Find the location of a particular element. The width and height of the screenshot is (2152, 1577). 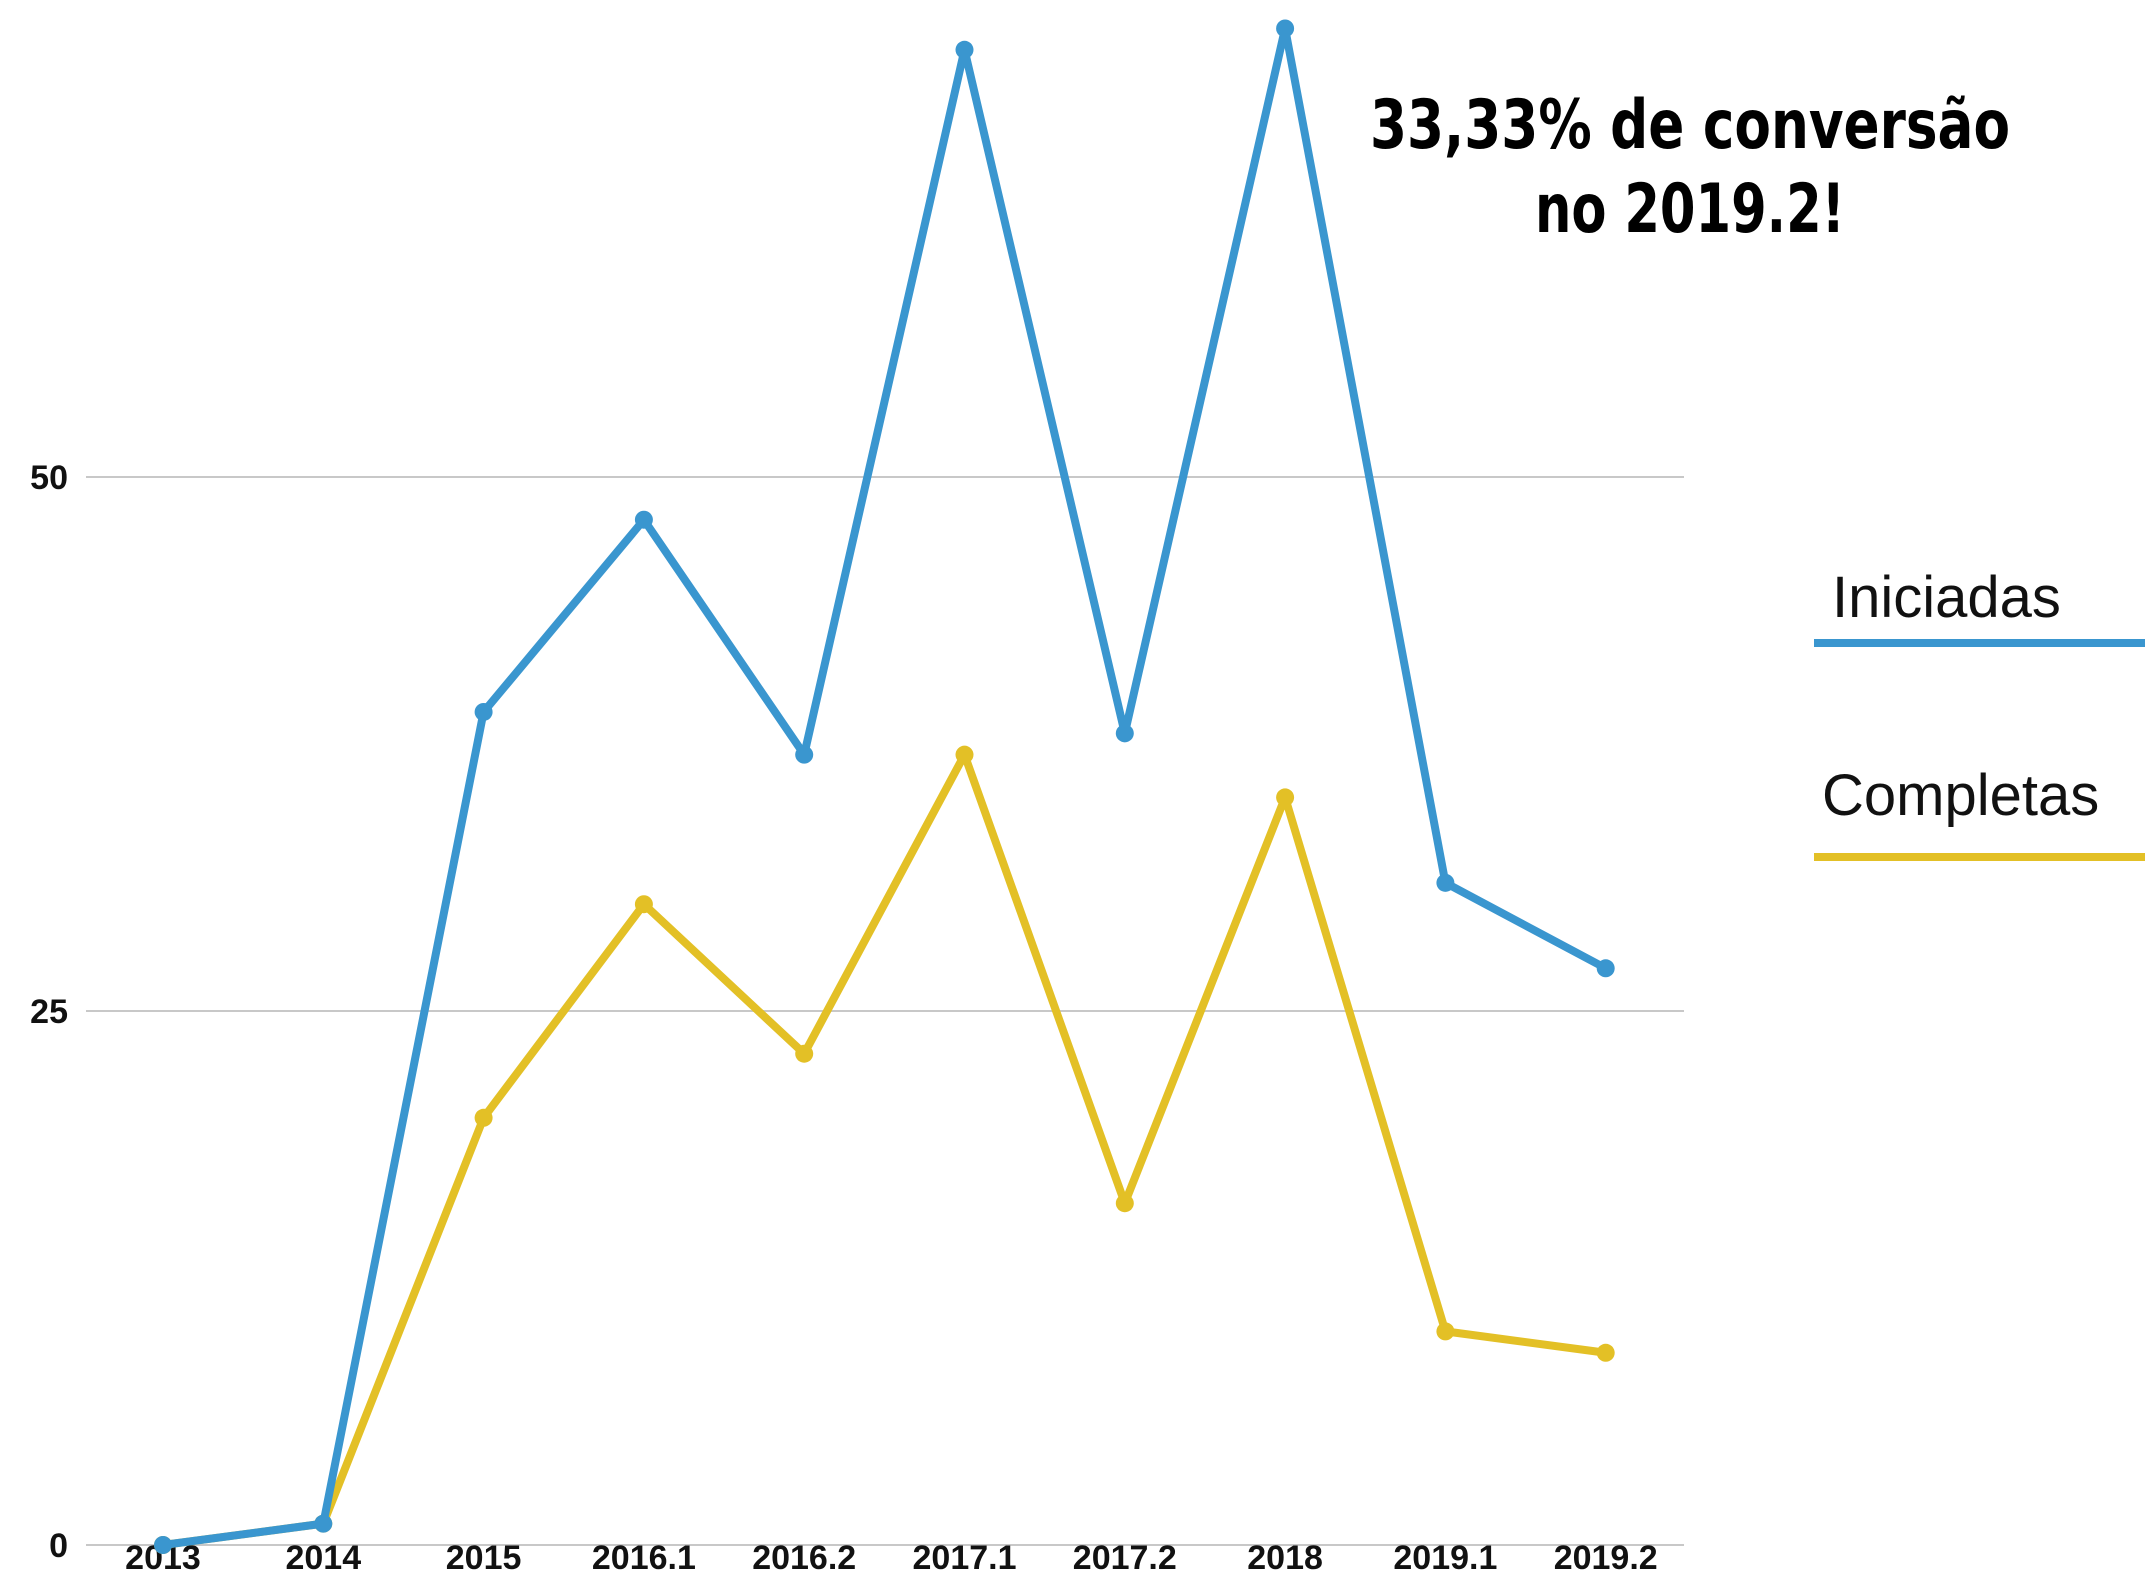

x-tick-label: 2016.1 is located at coordinates (644, 1558).